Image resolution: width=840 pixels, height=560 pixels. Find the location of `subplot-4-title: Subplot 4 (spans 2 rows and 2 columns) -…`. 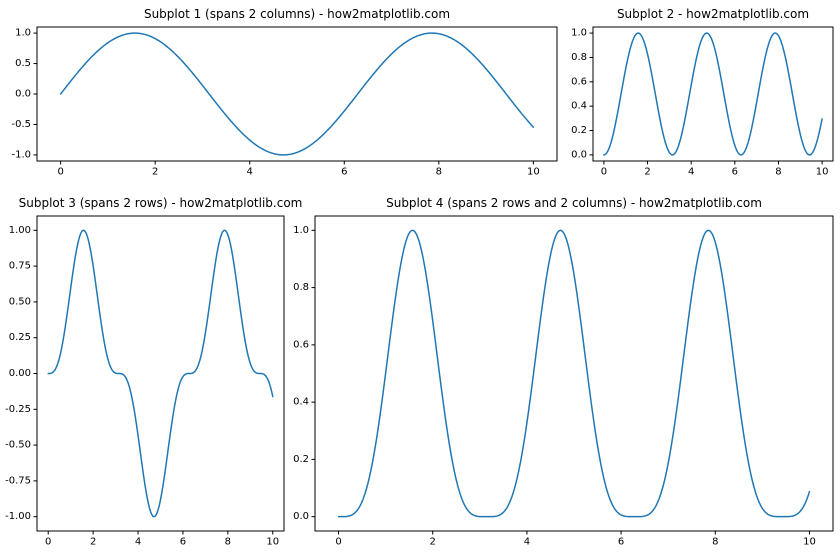

subplot-4-title: Subplot 4 (spans 2 rows and 2 columns) -… is located at coordinates (574, 203).